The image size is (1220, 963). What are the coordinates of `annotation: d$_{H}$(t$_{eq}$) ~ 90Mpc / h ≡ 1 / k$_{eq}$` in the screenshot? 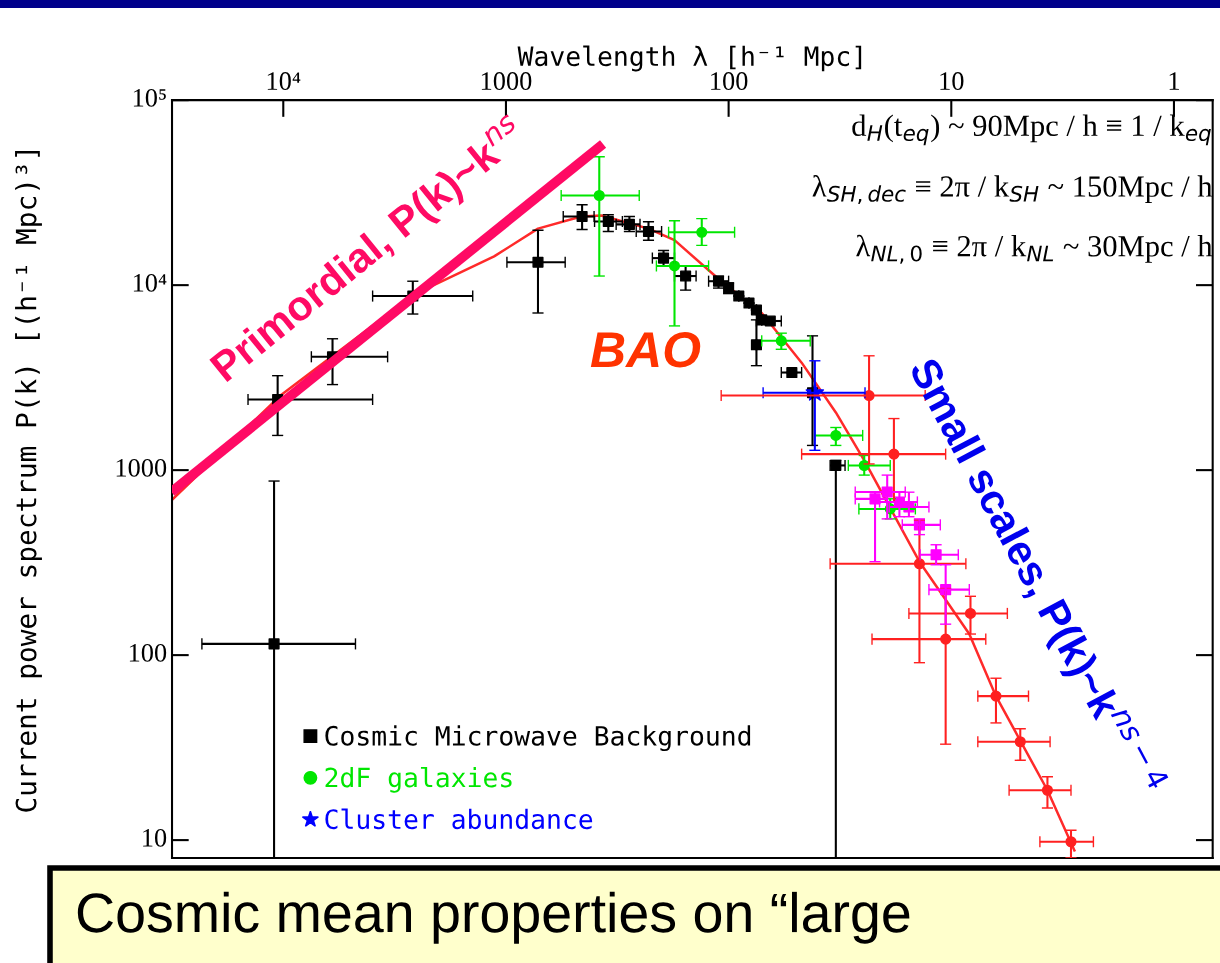 It's located at (1031, 130).